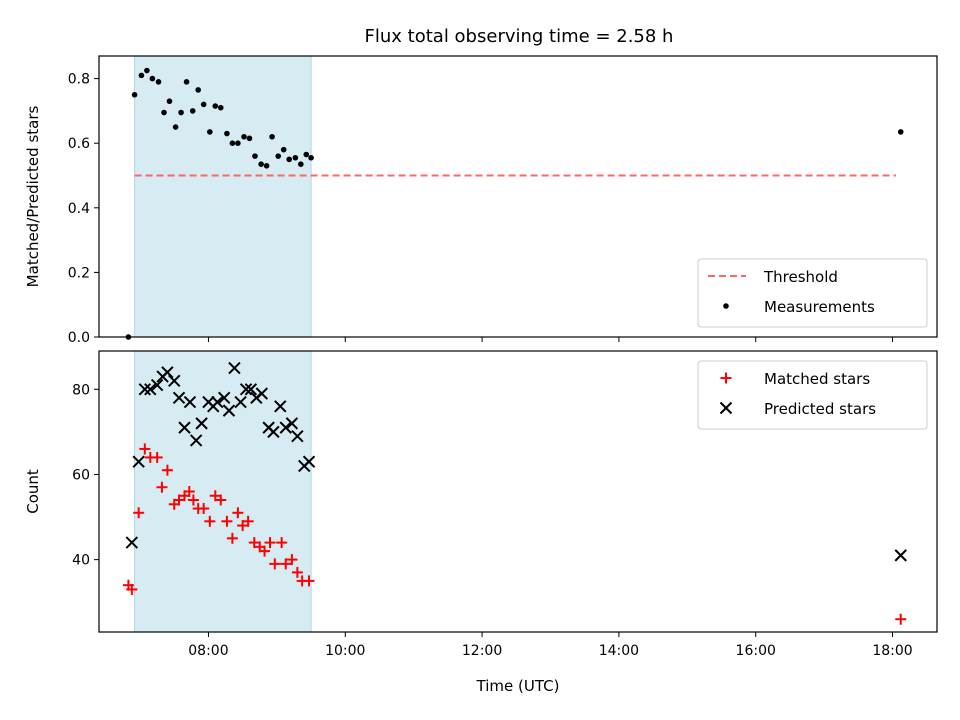  What do you see at coordinates (81, 561) in the screenshot?
I see `y-tick-label: 40` at bounding box center [81, 561].